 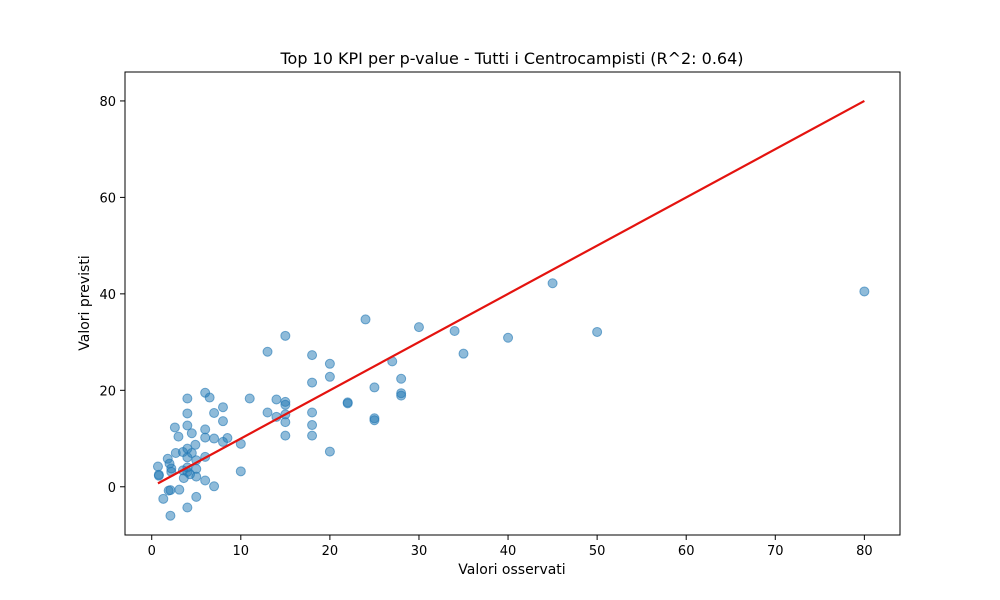 What do you see at coordinates (112, 488) in the screenshot?
I see `y-tick-label: 0` at bounding box center [112, 488].